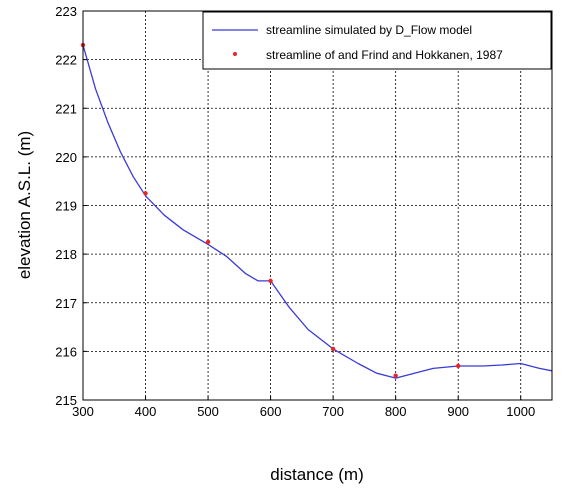  What do you see at coordinates (66, 351) in the screenshot?
I see `y-tick-label: 216` at bounding box center [66, 351].